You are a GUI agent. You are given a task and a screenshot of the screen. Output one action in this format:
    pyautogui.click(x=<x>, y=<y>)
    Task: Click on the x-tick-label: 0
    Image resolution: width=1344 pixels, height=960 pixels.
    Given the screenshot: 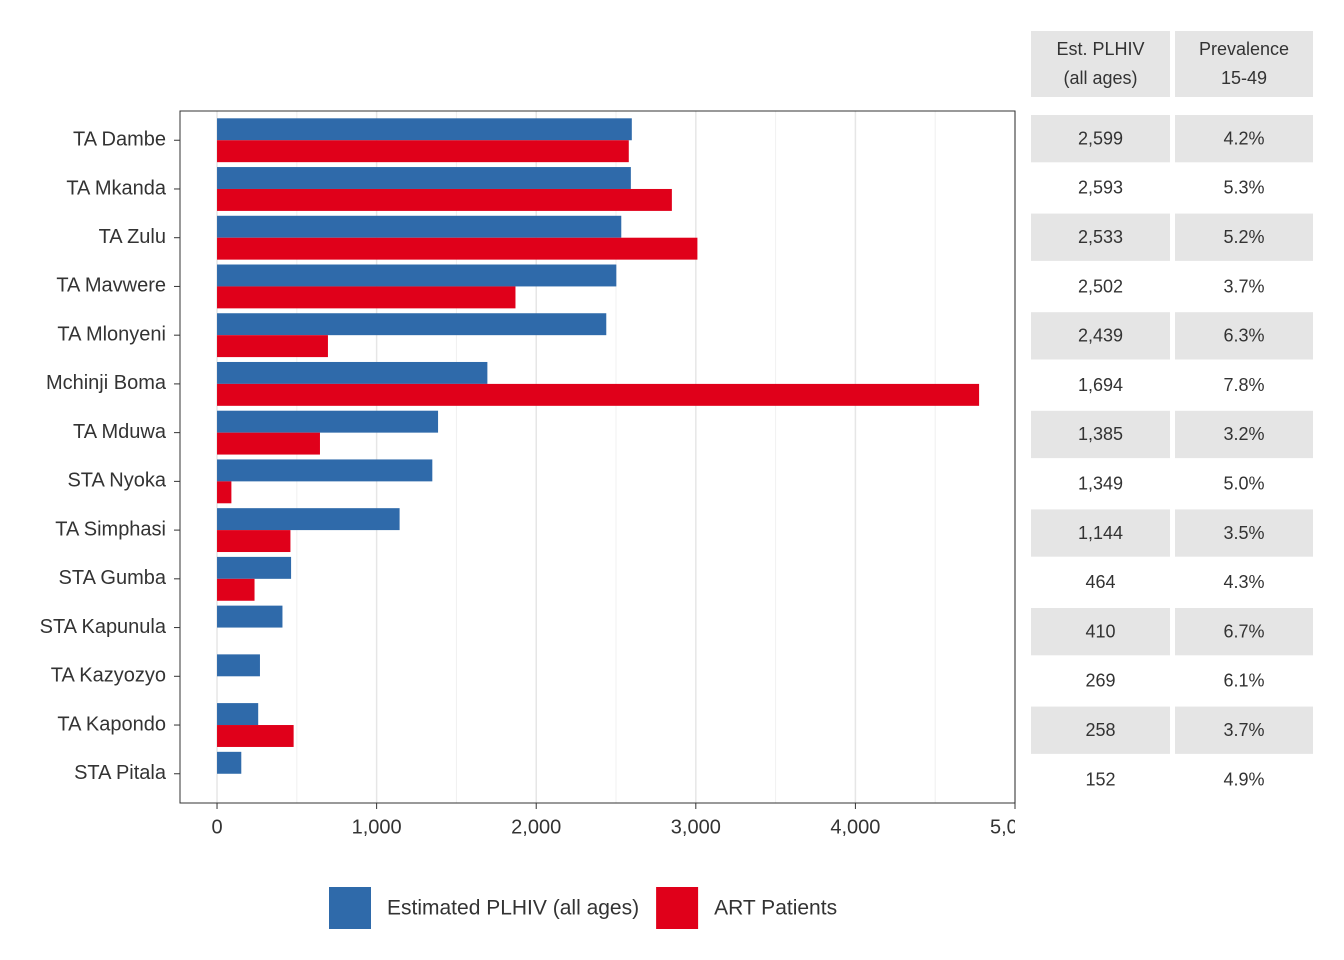 What is the action you would take?
    pyautogui.click(x=216, y=827)
    